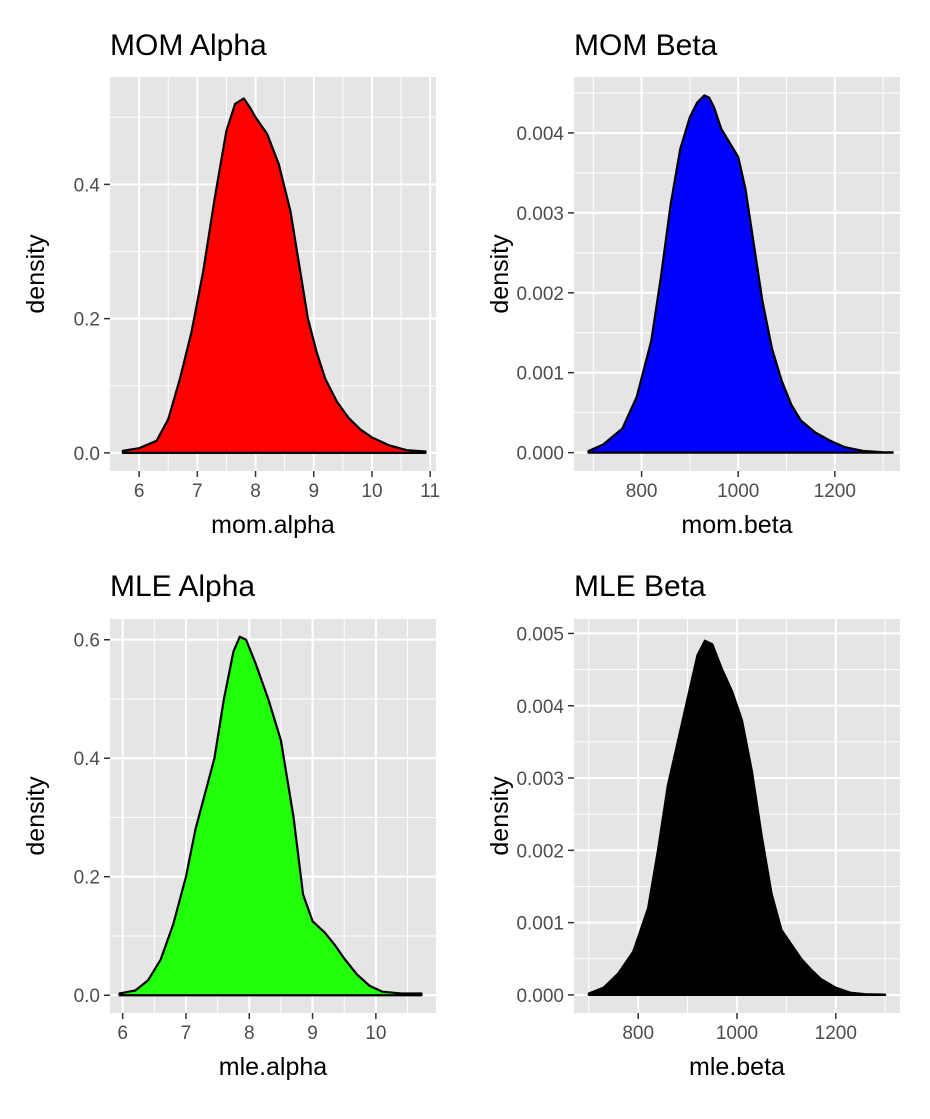 This screenshot has width=930, height=1119. I want to click on x-tick-label: 11, so click(430, 491).